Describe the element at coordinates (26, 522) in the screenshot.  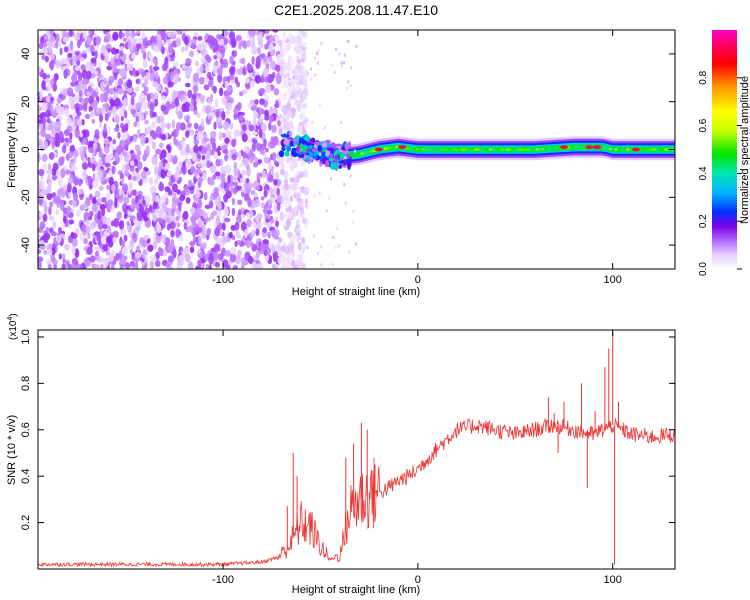
I see `snr-y-tick-label: 0.2` at that location.